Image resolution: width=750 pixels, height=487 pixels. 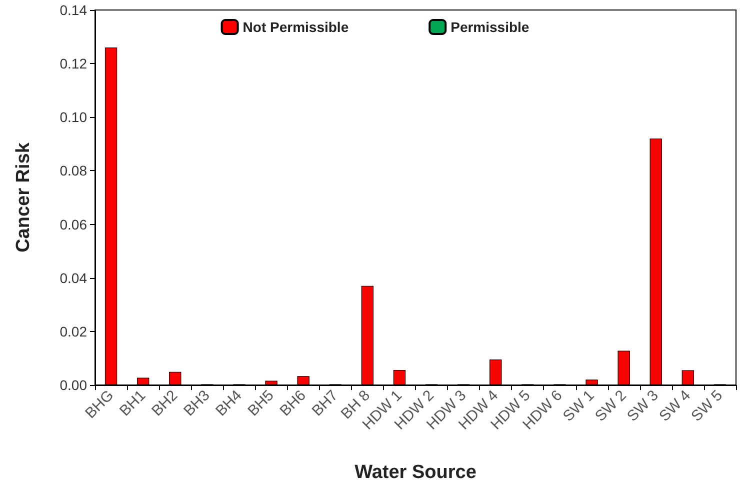 I want to click on y-tick-label: 0.14, so click(x=74, y=10).